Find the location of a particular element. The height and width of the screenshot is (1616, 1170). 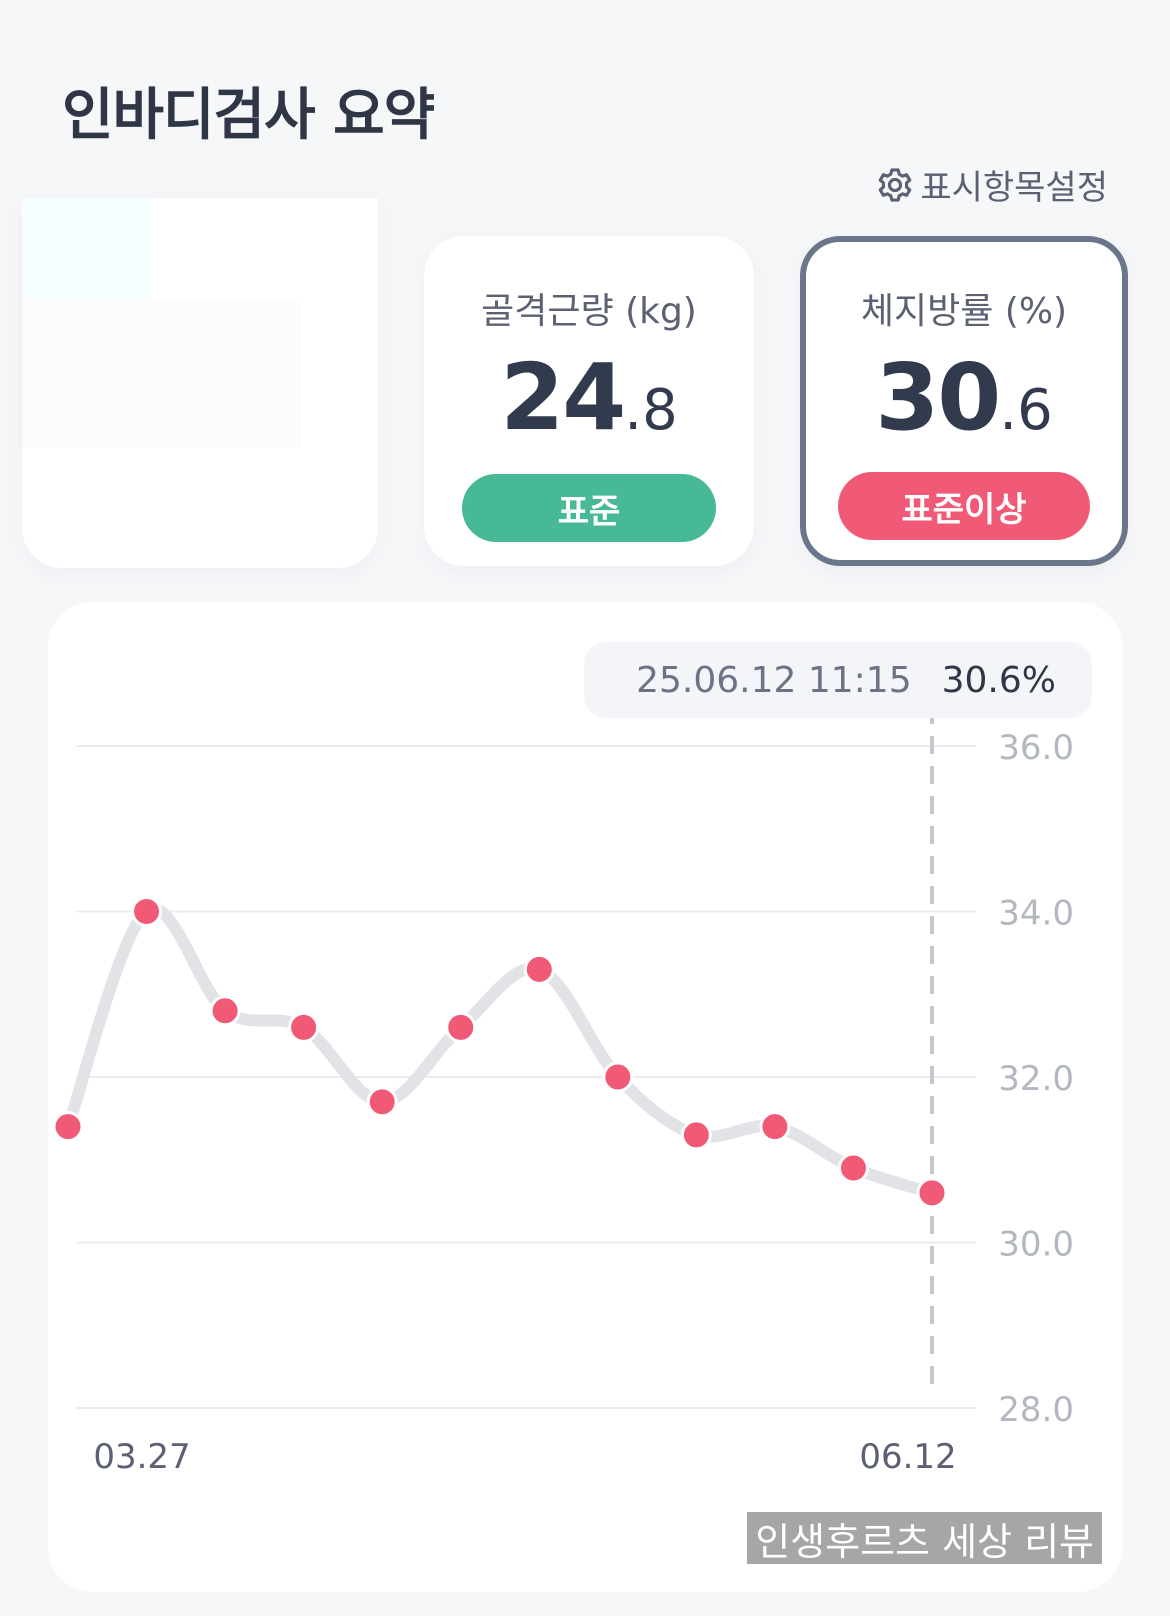

metric-value: 24.8 is located at coordinates (589, 398).